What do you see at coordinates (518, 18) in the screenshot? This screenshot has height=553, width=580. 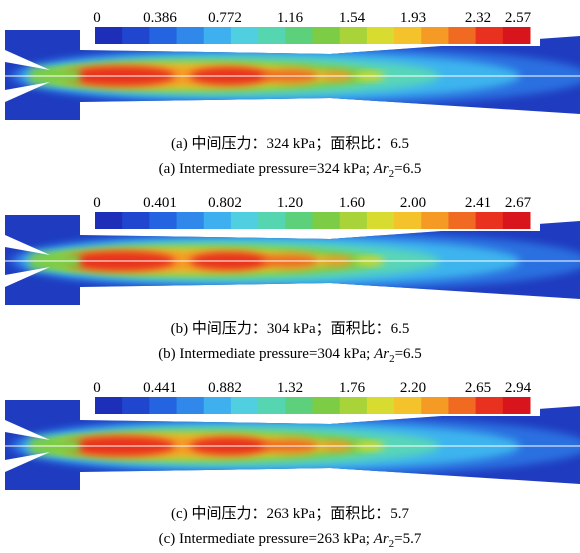 I see `colorbar-label: 2.57` at bounding box center [518, 18].